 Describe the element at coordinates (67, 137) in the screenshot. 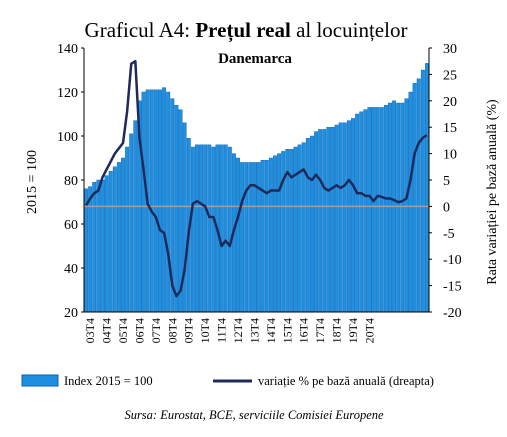

I see `left-tick-label: 100` at that location.